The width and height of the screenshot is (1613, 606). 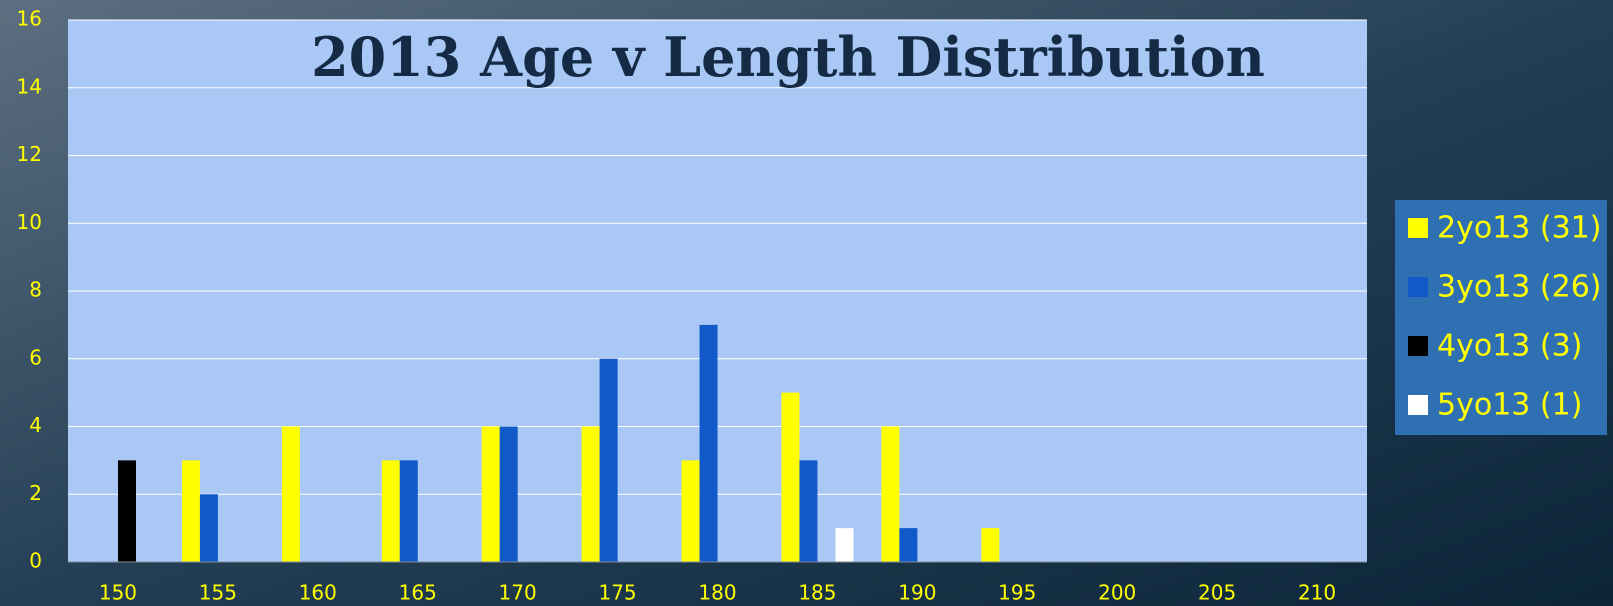 I want to click on x-tick-label: 150, so click(x=118, y=593).